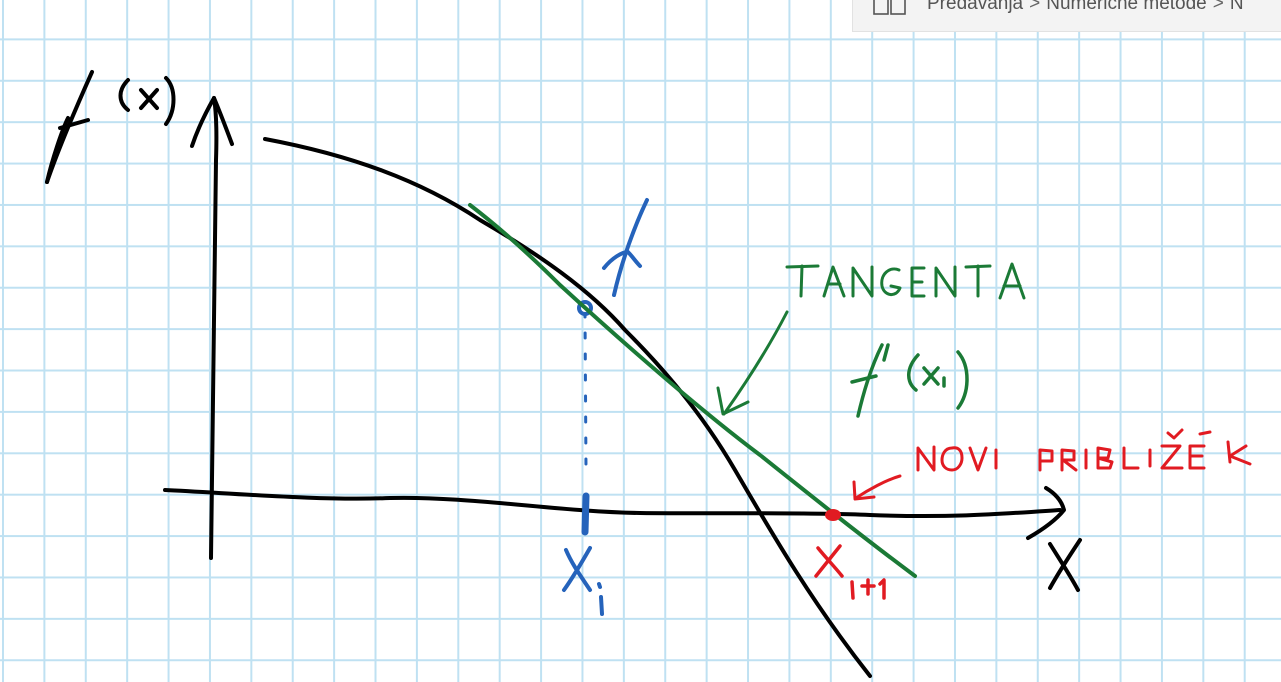 The height and width of the screenshot is (682, 1281). I want to click on tangent-arrow, so click(752, 363).